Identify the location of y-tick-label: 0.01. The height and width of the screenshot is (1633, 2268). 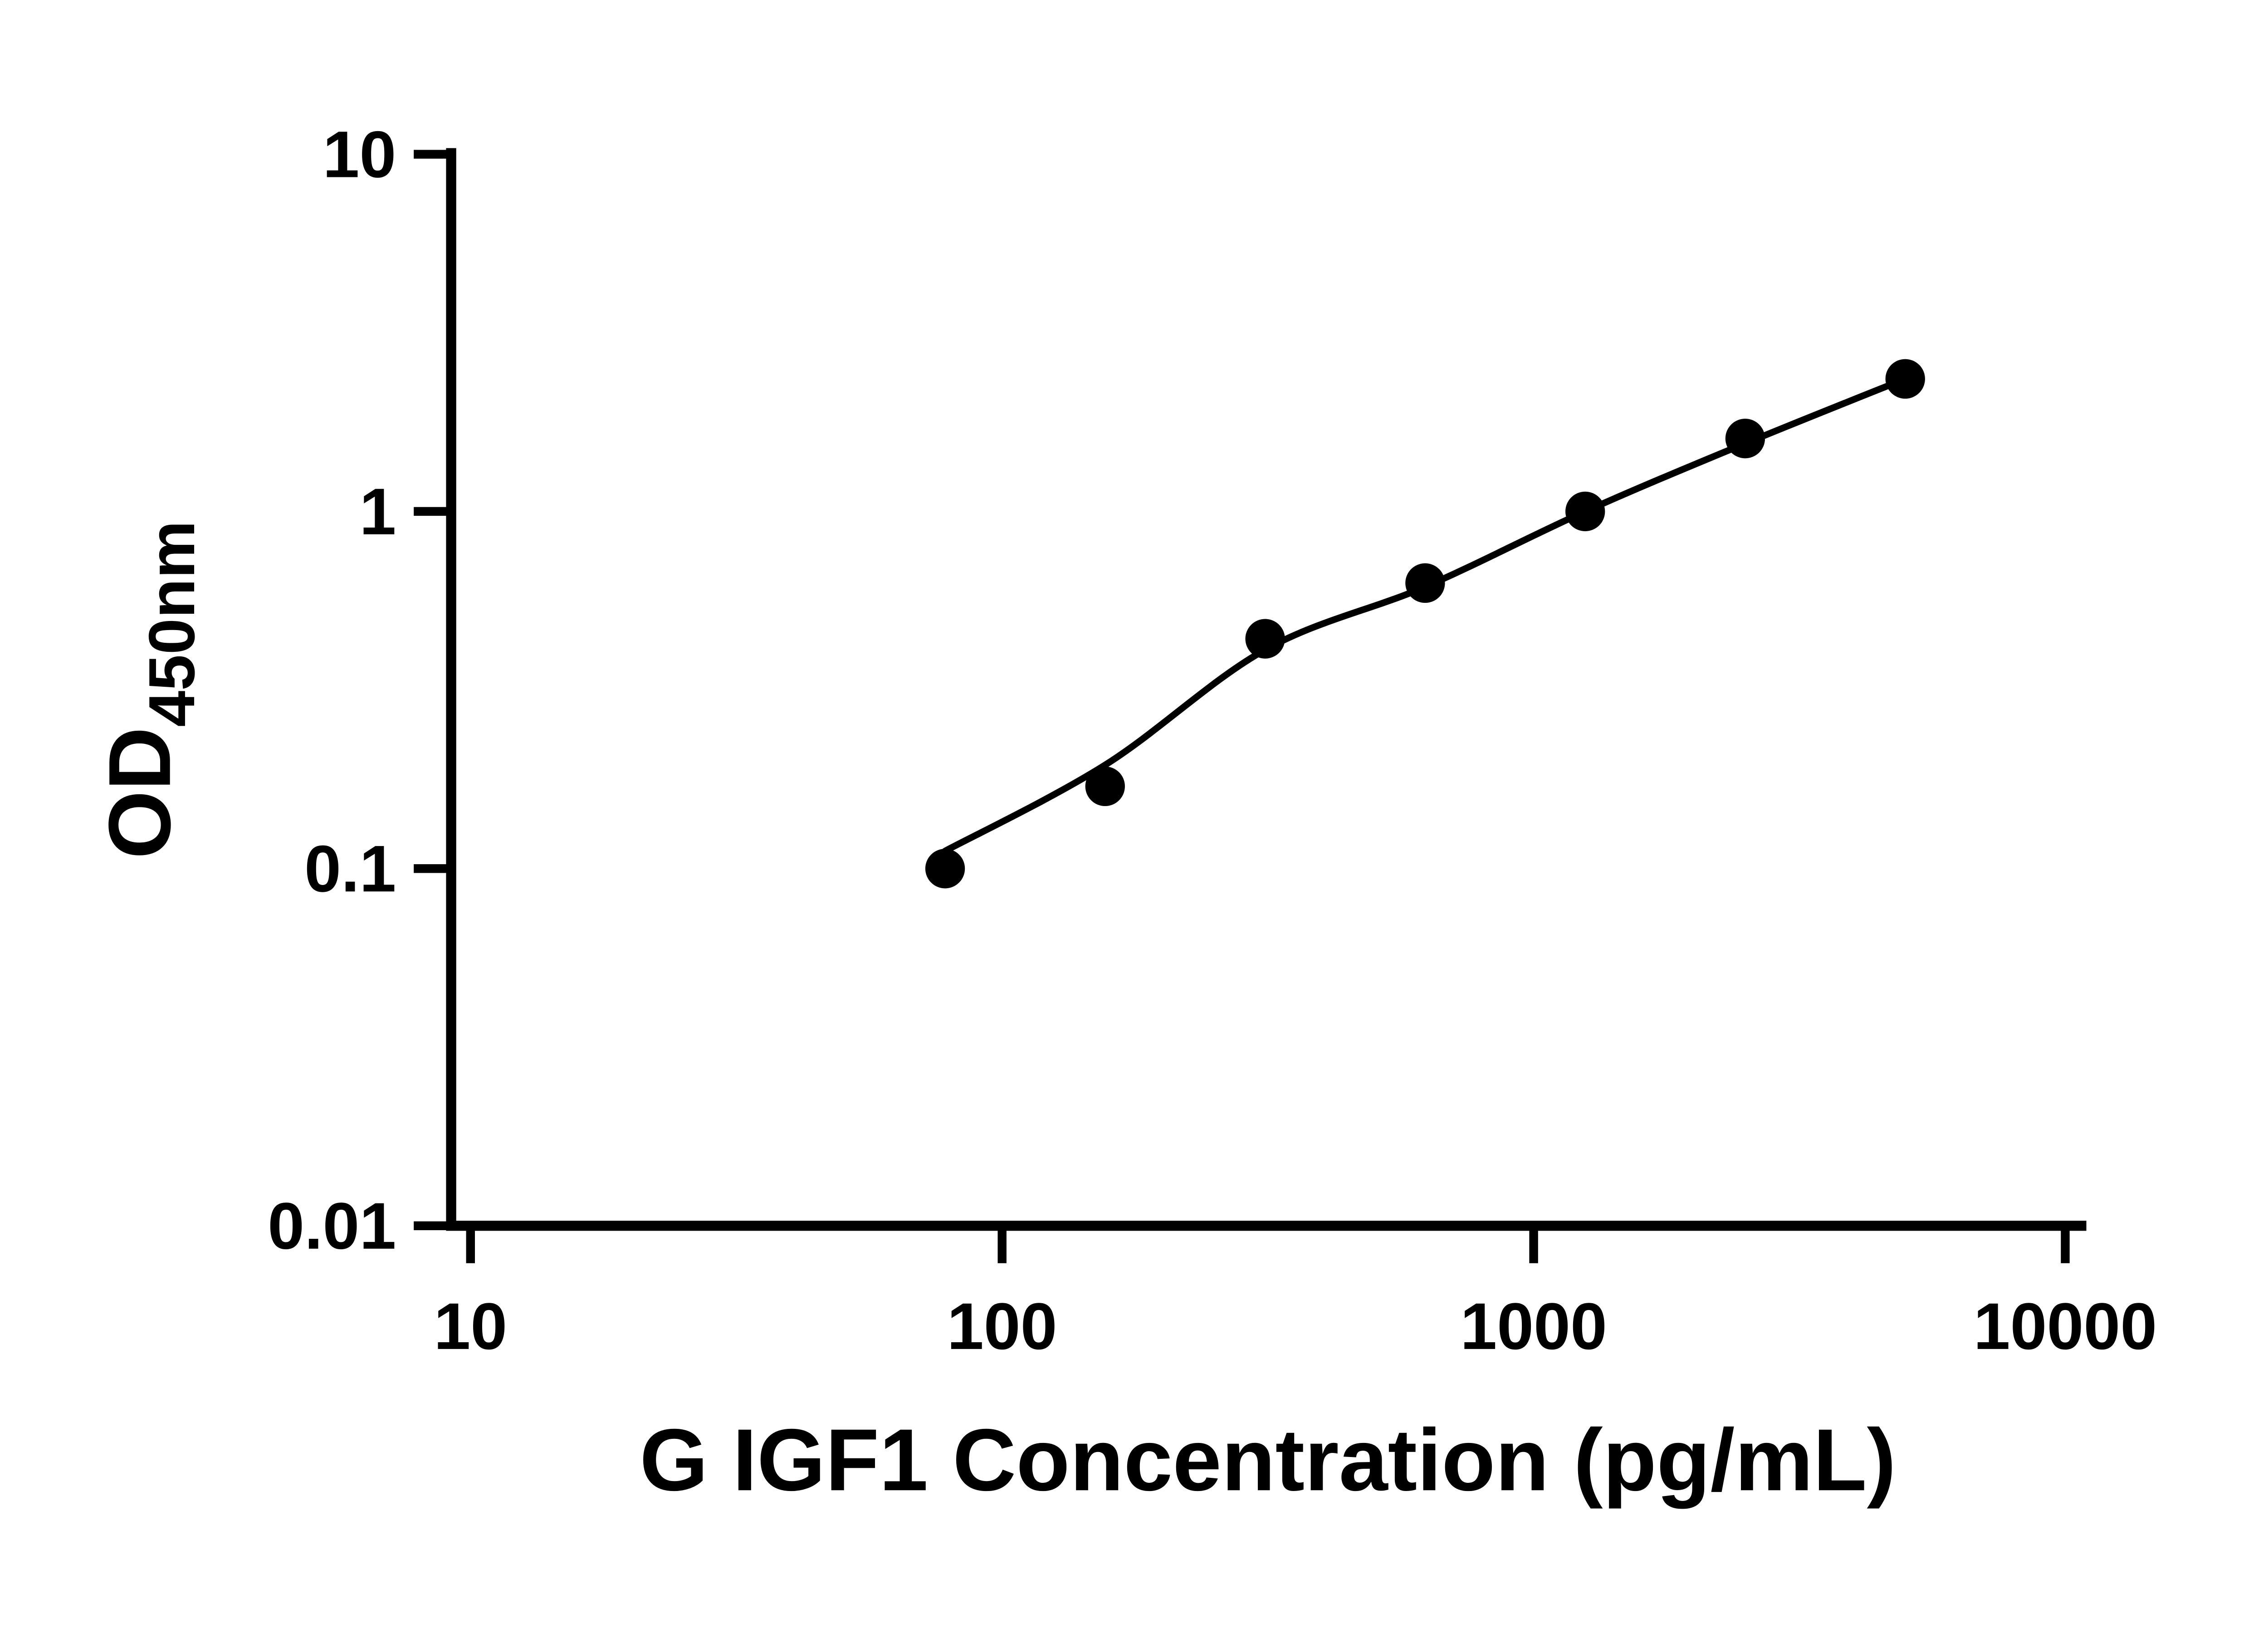
(332, 1226).